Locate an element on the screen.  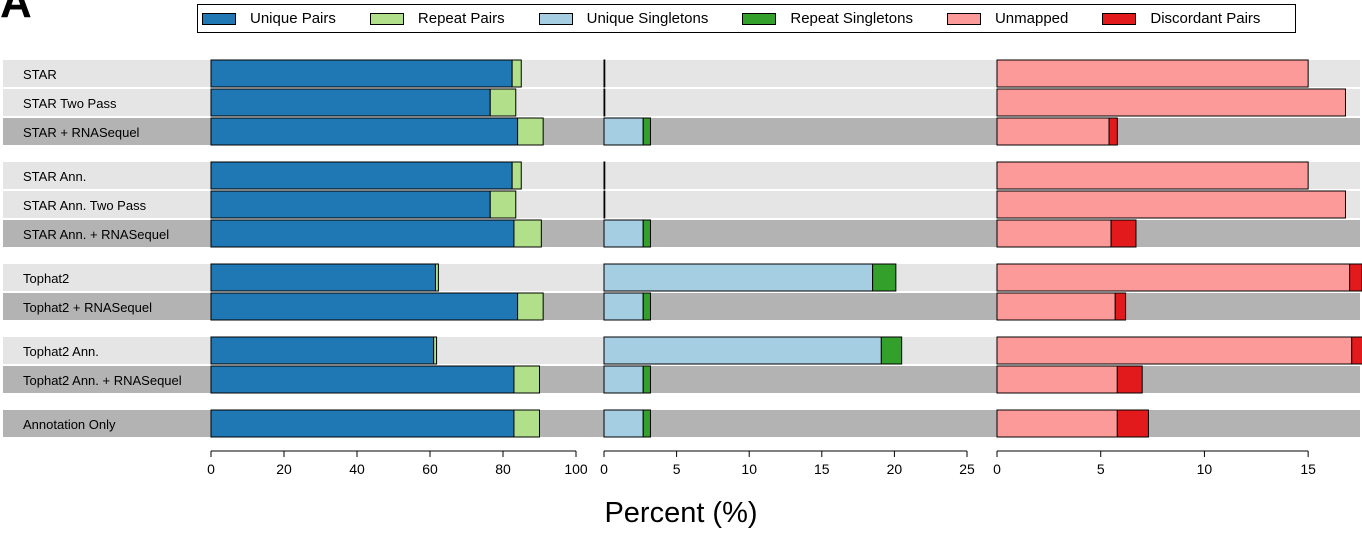
row-band-annotation-only is located at coordinates (681, 423).